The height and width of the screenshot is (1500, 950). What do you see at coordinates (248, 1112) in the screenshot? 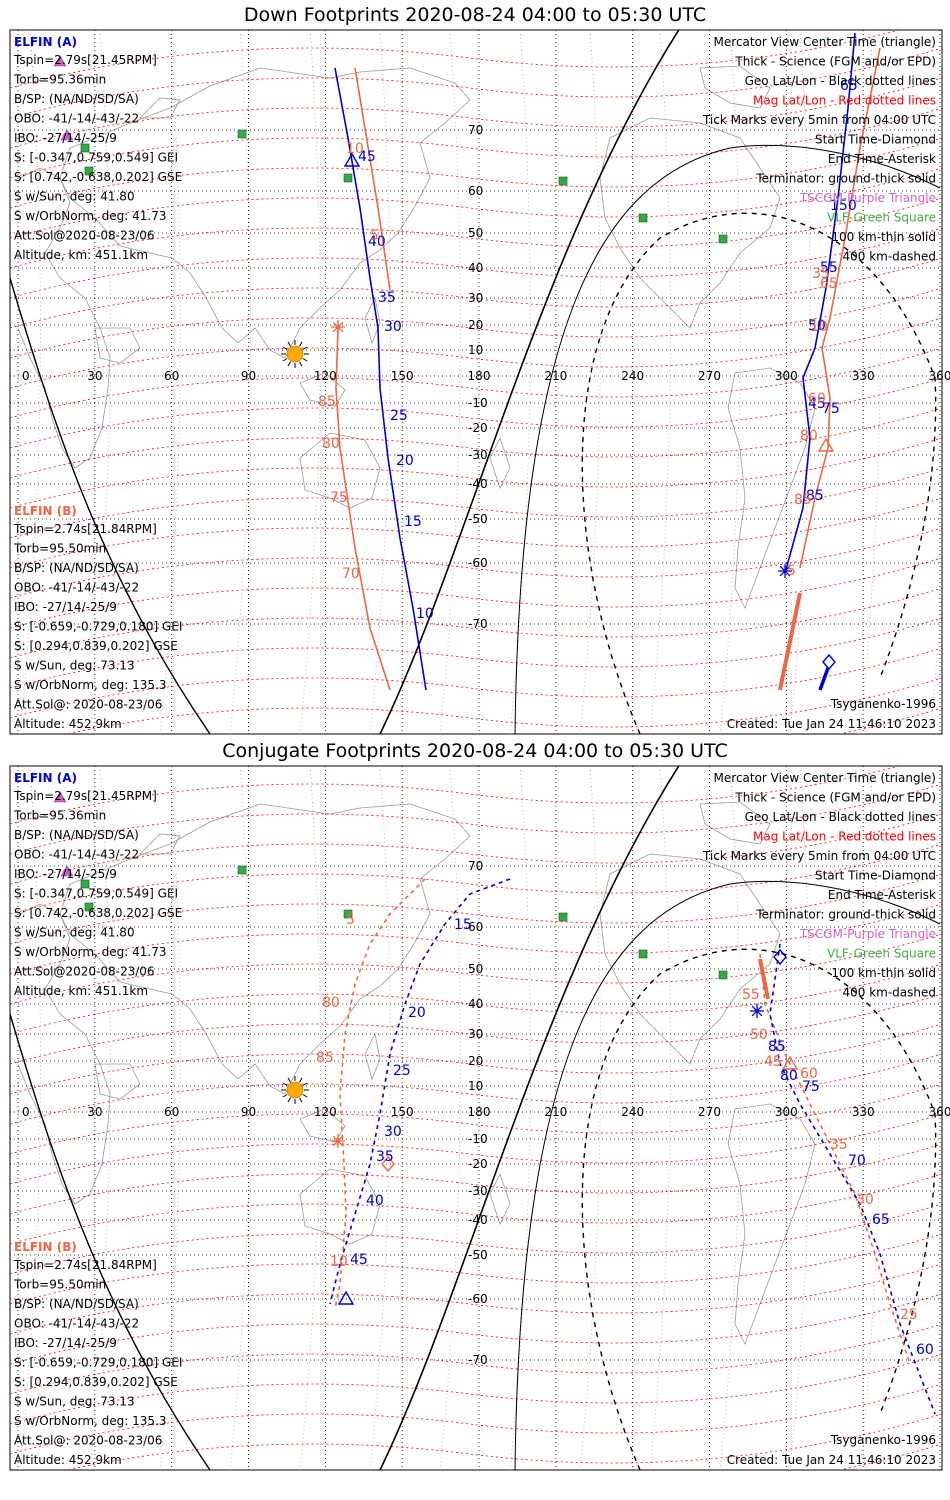
I see `lon-tick-label: 90` at bounding box center [248, 1112].